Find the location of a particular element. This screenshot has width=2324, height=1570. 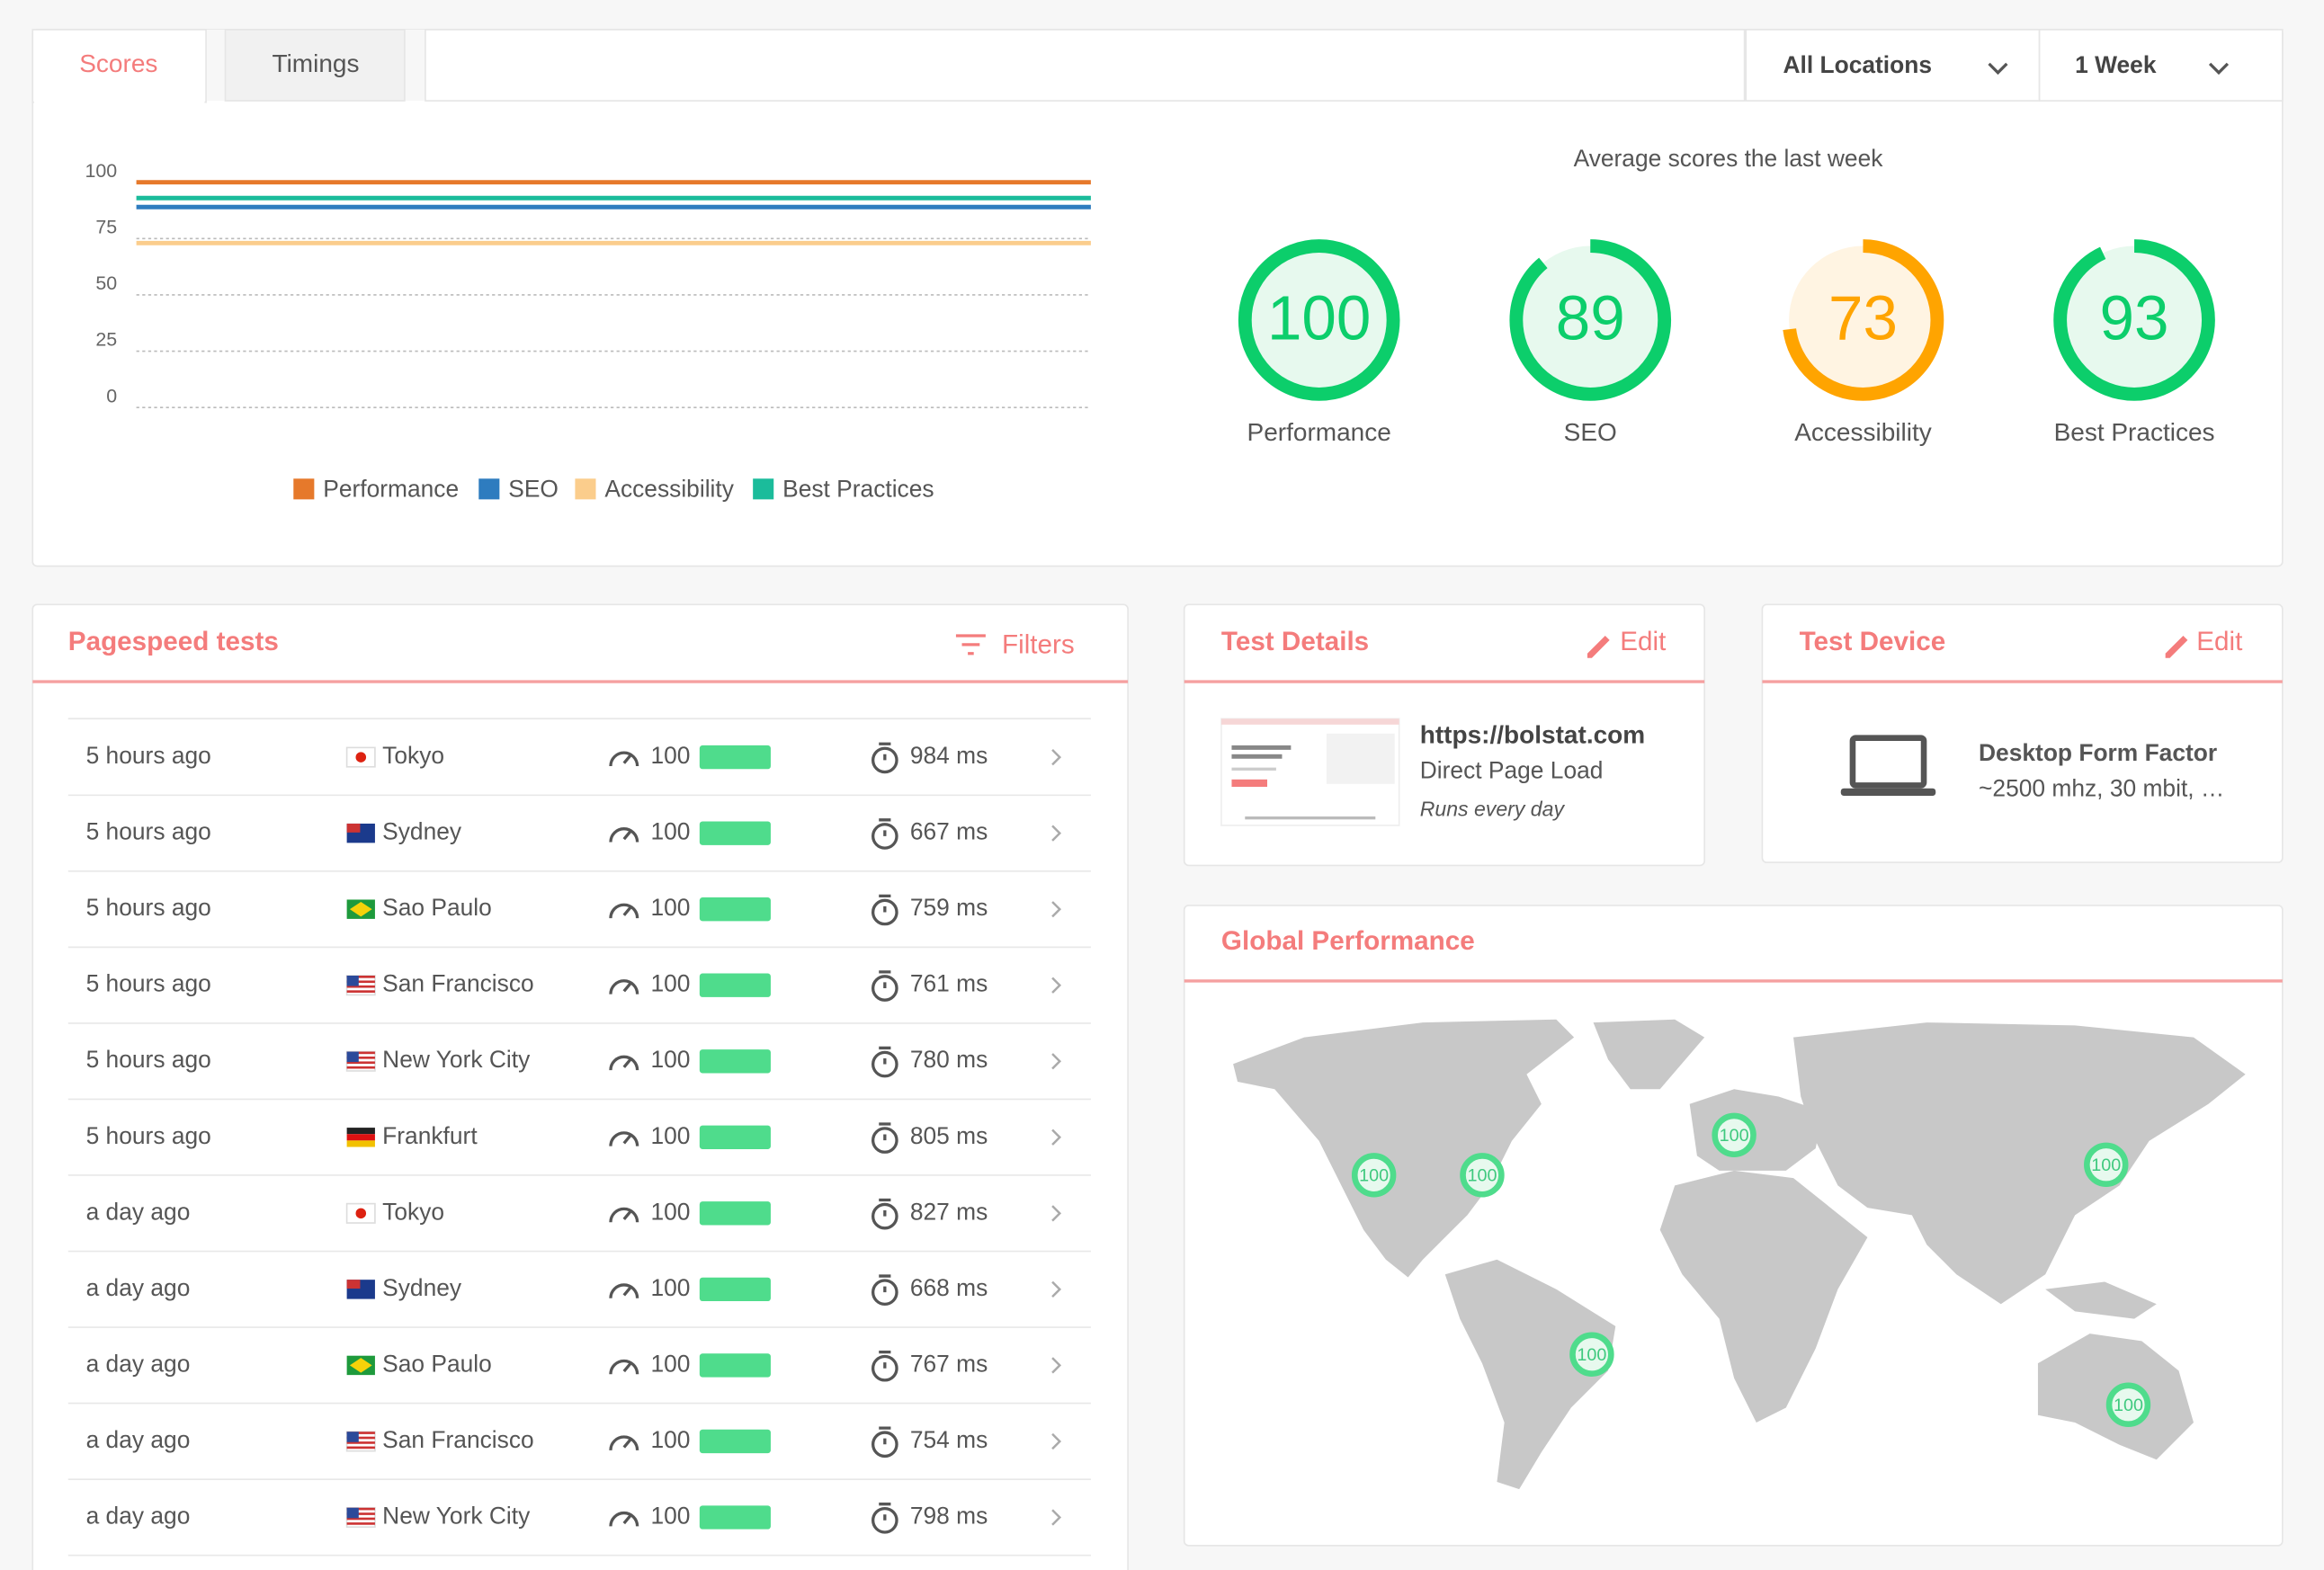

gauge-label: Performance is located at coordinates (1319, 432).